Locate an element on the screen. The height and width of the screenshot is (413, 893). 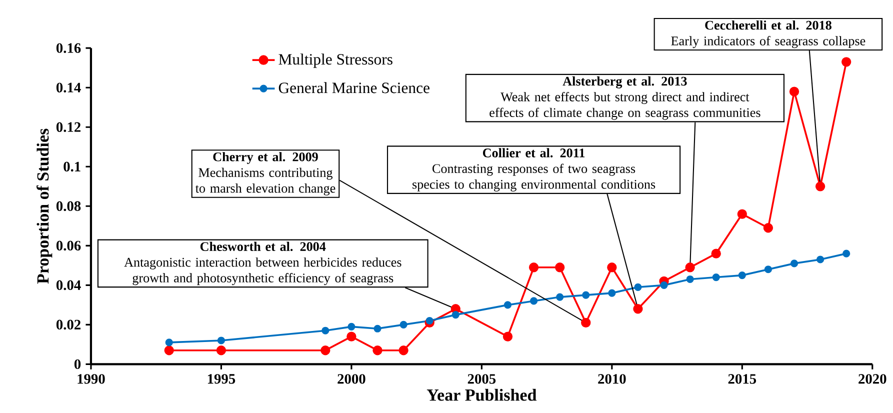
annotation: Contrasting responses of two seagrass species to changing environmental conditions is located at coordinates (534, 178).